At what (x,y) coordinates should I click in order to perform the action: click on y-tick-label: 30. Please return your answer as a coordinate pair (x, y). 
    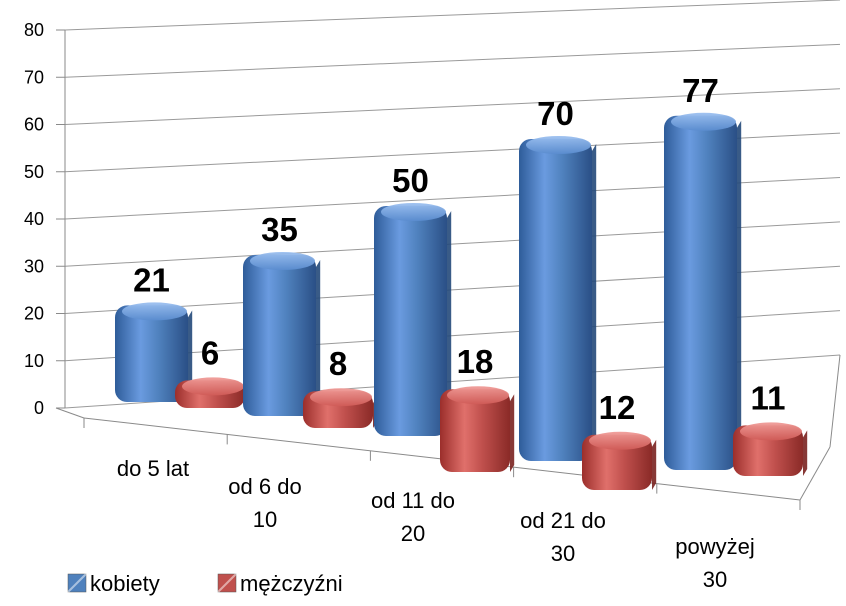
    Looking at the image, I should click on (34, 266).